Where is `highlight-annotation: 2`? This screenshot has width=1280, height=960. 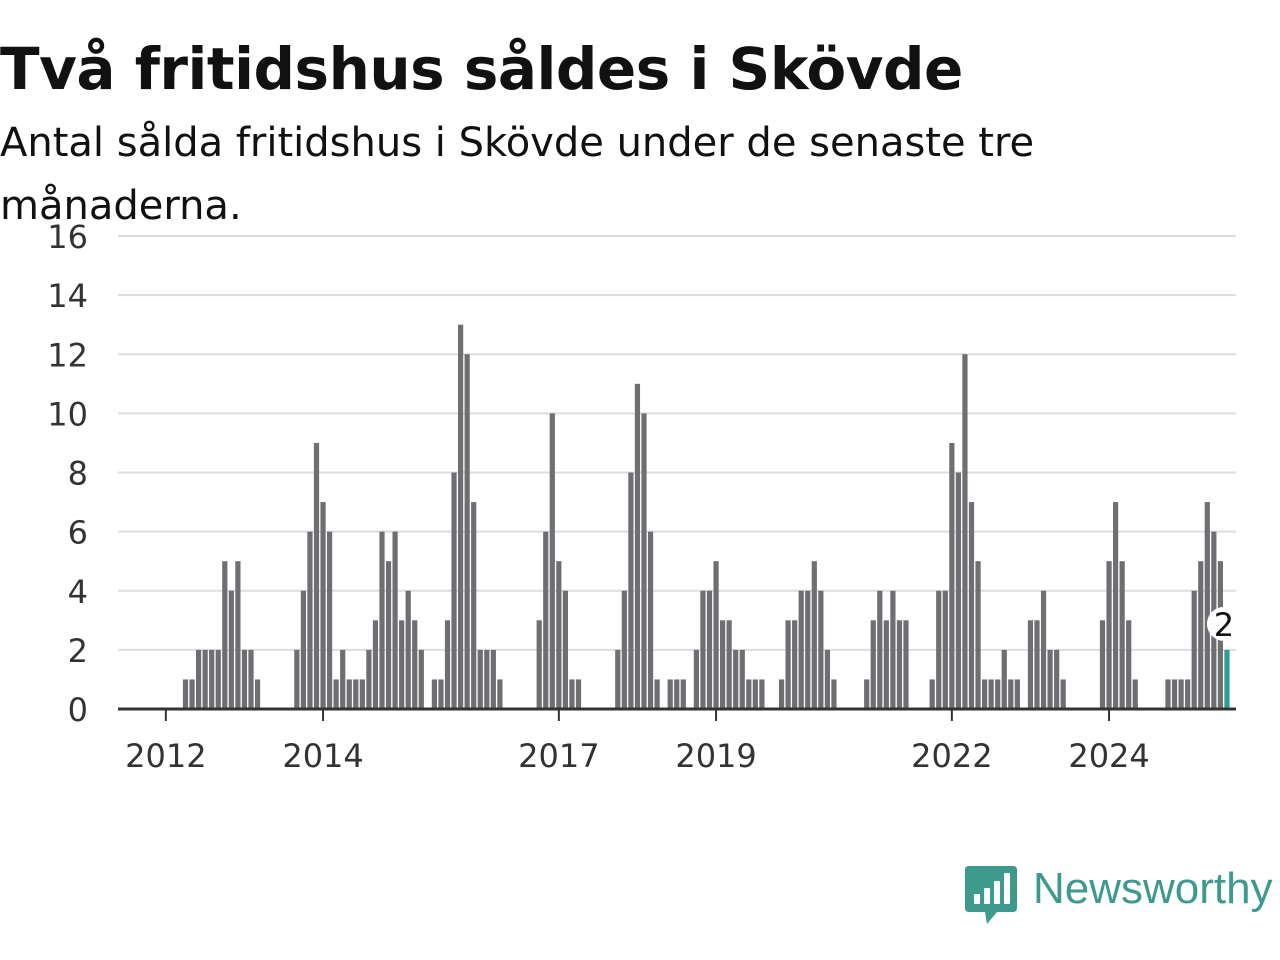 highlight-annotation: 2 is located at coordinates (1223, 625).